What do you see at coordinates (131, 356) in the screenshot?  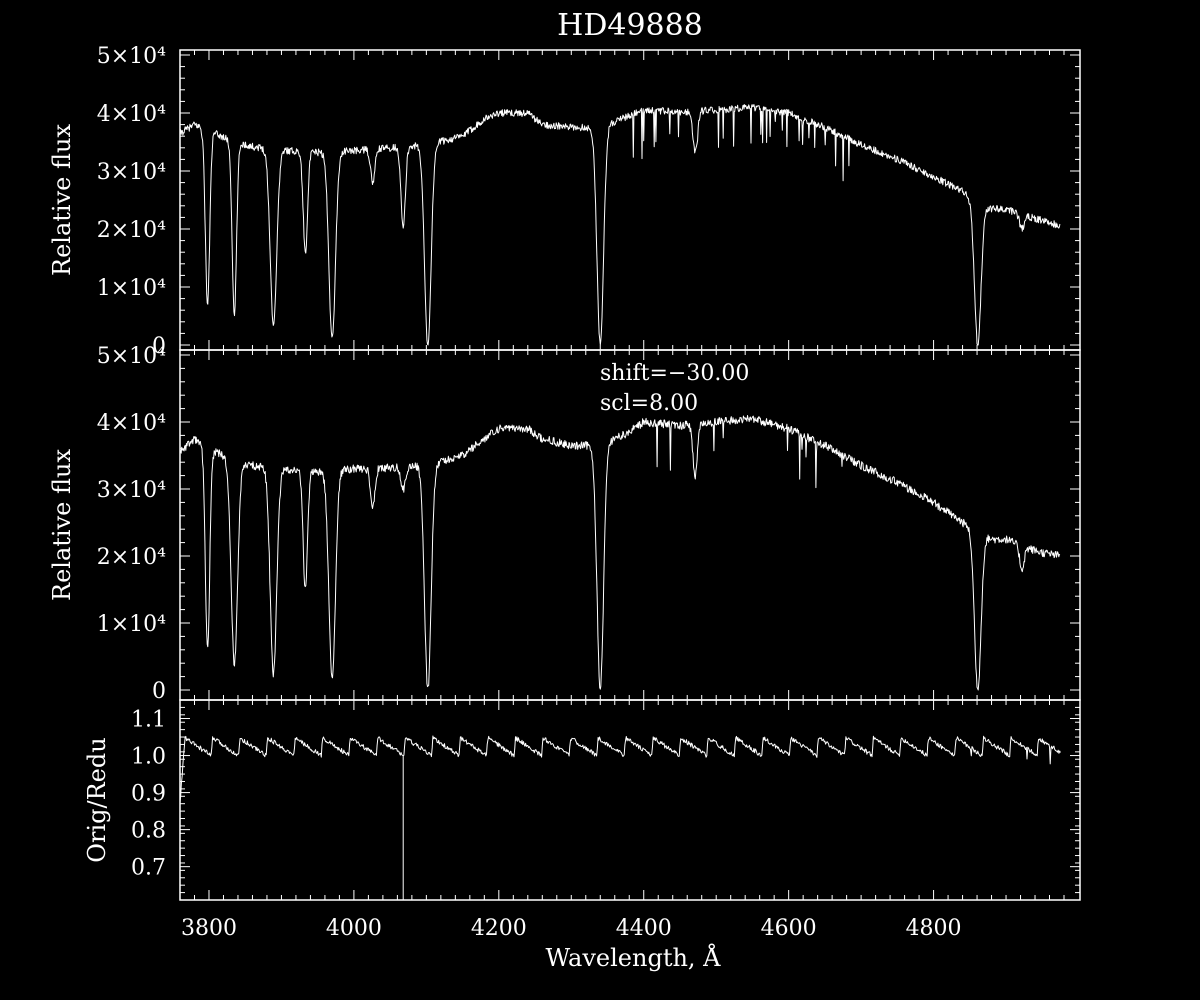 I see `flux-panel-reduced-ytick-label: 5×10⁴` at bounding box center [131, 356].